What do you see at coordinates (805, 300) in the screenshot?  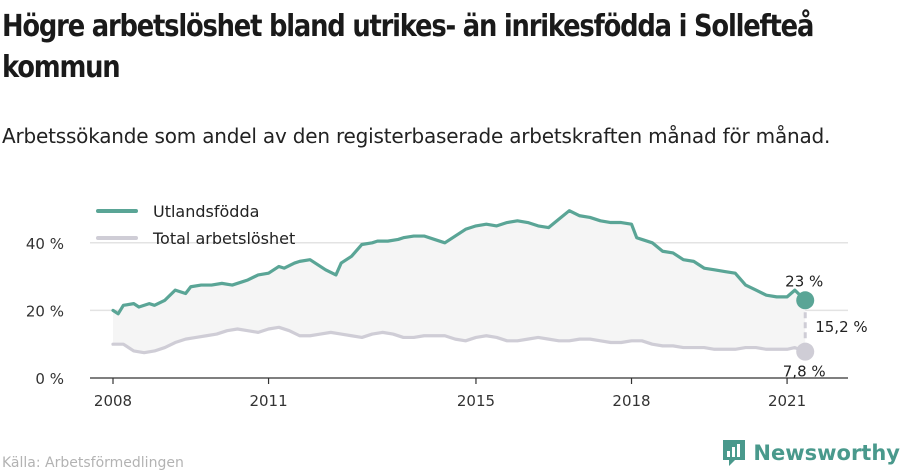 I see `end-marker-utlandsfodda` at bounding box center [805, 300].